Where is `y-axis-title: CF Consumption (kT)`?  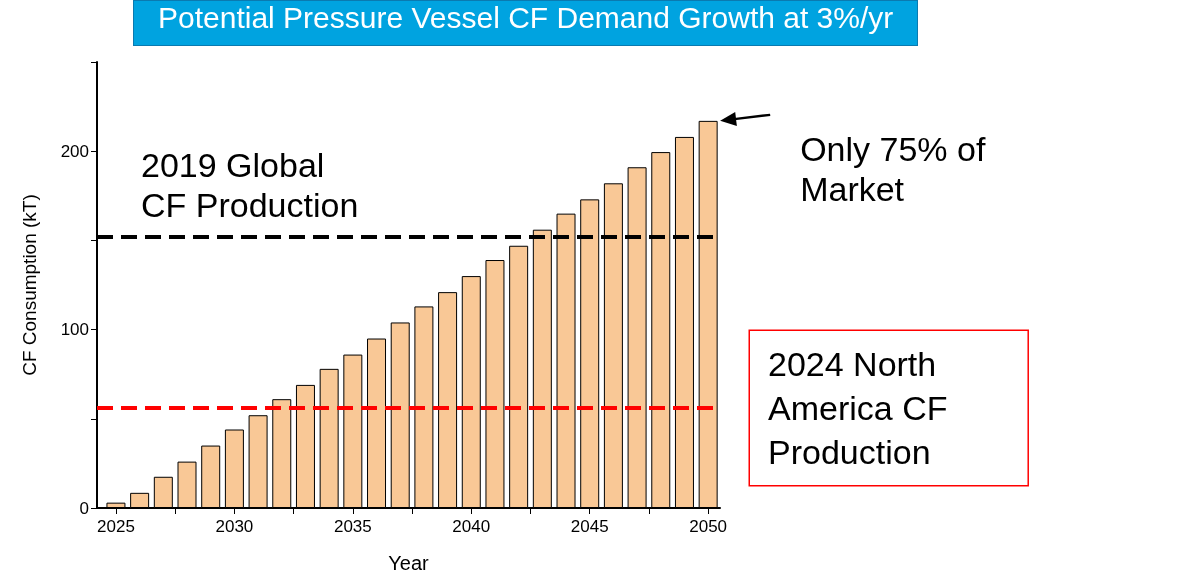 y-axis-title: CF Consumption (kT) is located at coordinates (29, 285).